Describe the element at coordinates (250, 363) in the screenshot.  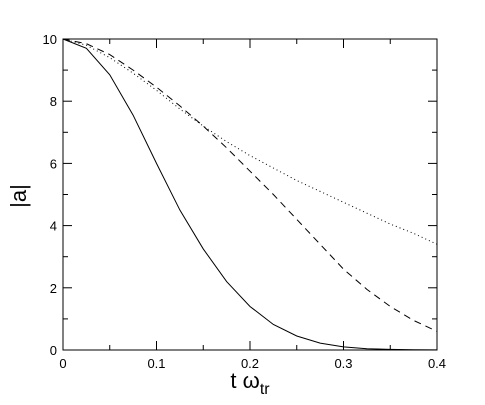
I see `x-tick-label: 0.2` at that location.